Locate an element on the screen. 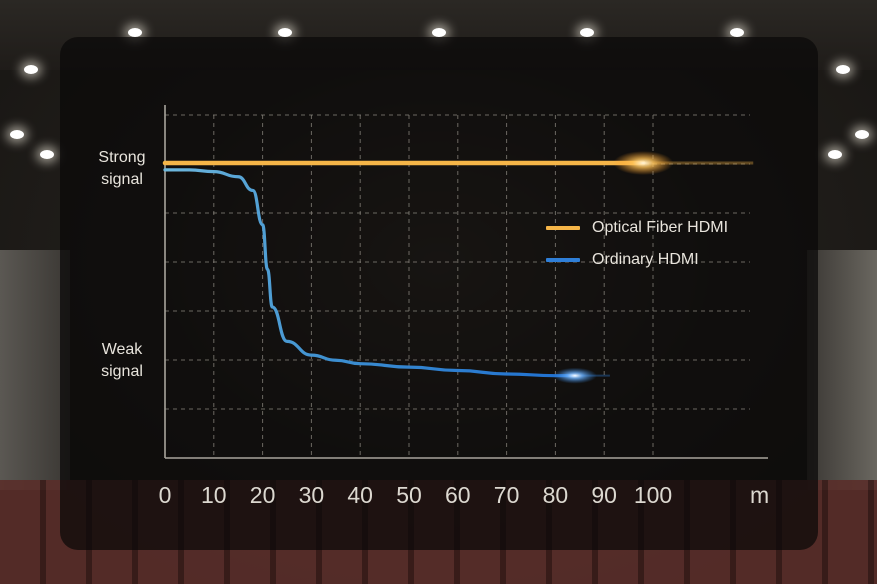 The width and height of the screenshot is (877, 584). x-unit-label: m is located at coordinates (760, 495).